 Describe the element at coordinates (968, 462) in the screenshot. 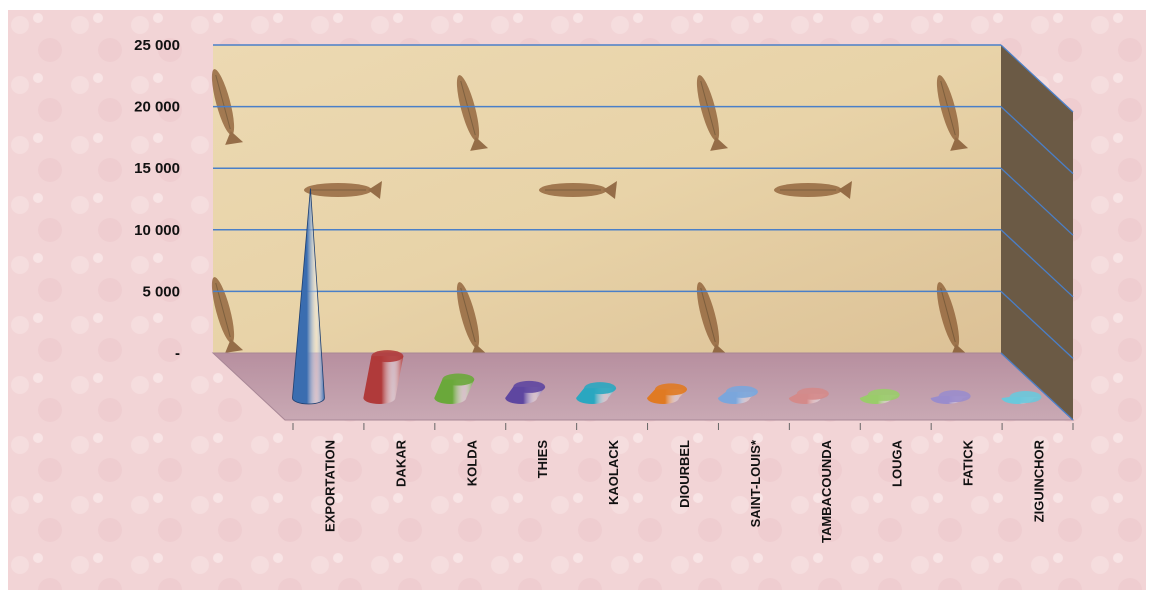

I see `x-tick-label: FATICK` at that location.